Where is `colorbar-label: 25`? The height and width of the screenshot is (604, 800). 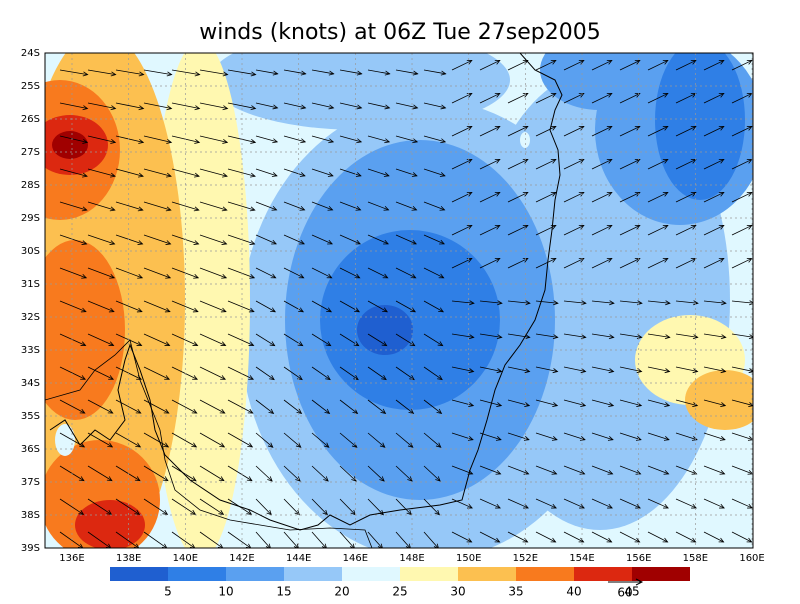
colorbar-label: 25 is located at coordinates (399, 592).